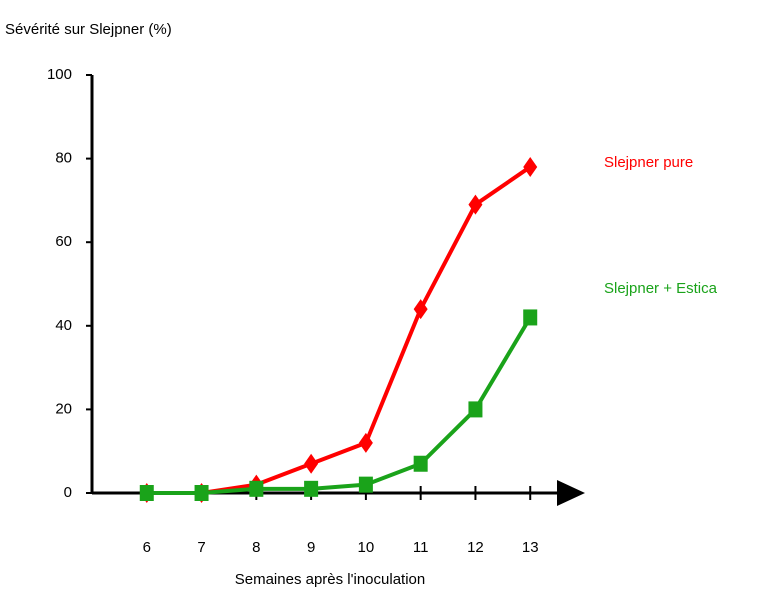 This screenshot has height=601, width=769. Describe the element at coordinates (330, 579) in the screenshot. I see `x-axis-label: Semaines après l'inoculation` at that location.